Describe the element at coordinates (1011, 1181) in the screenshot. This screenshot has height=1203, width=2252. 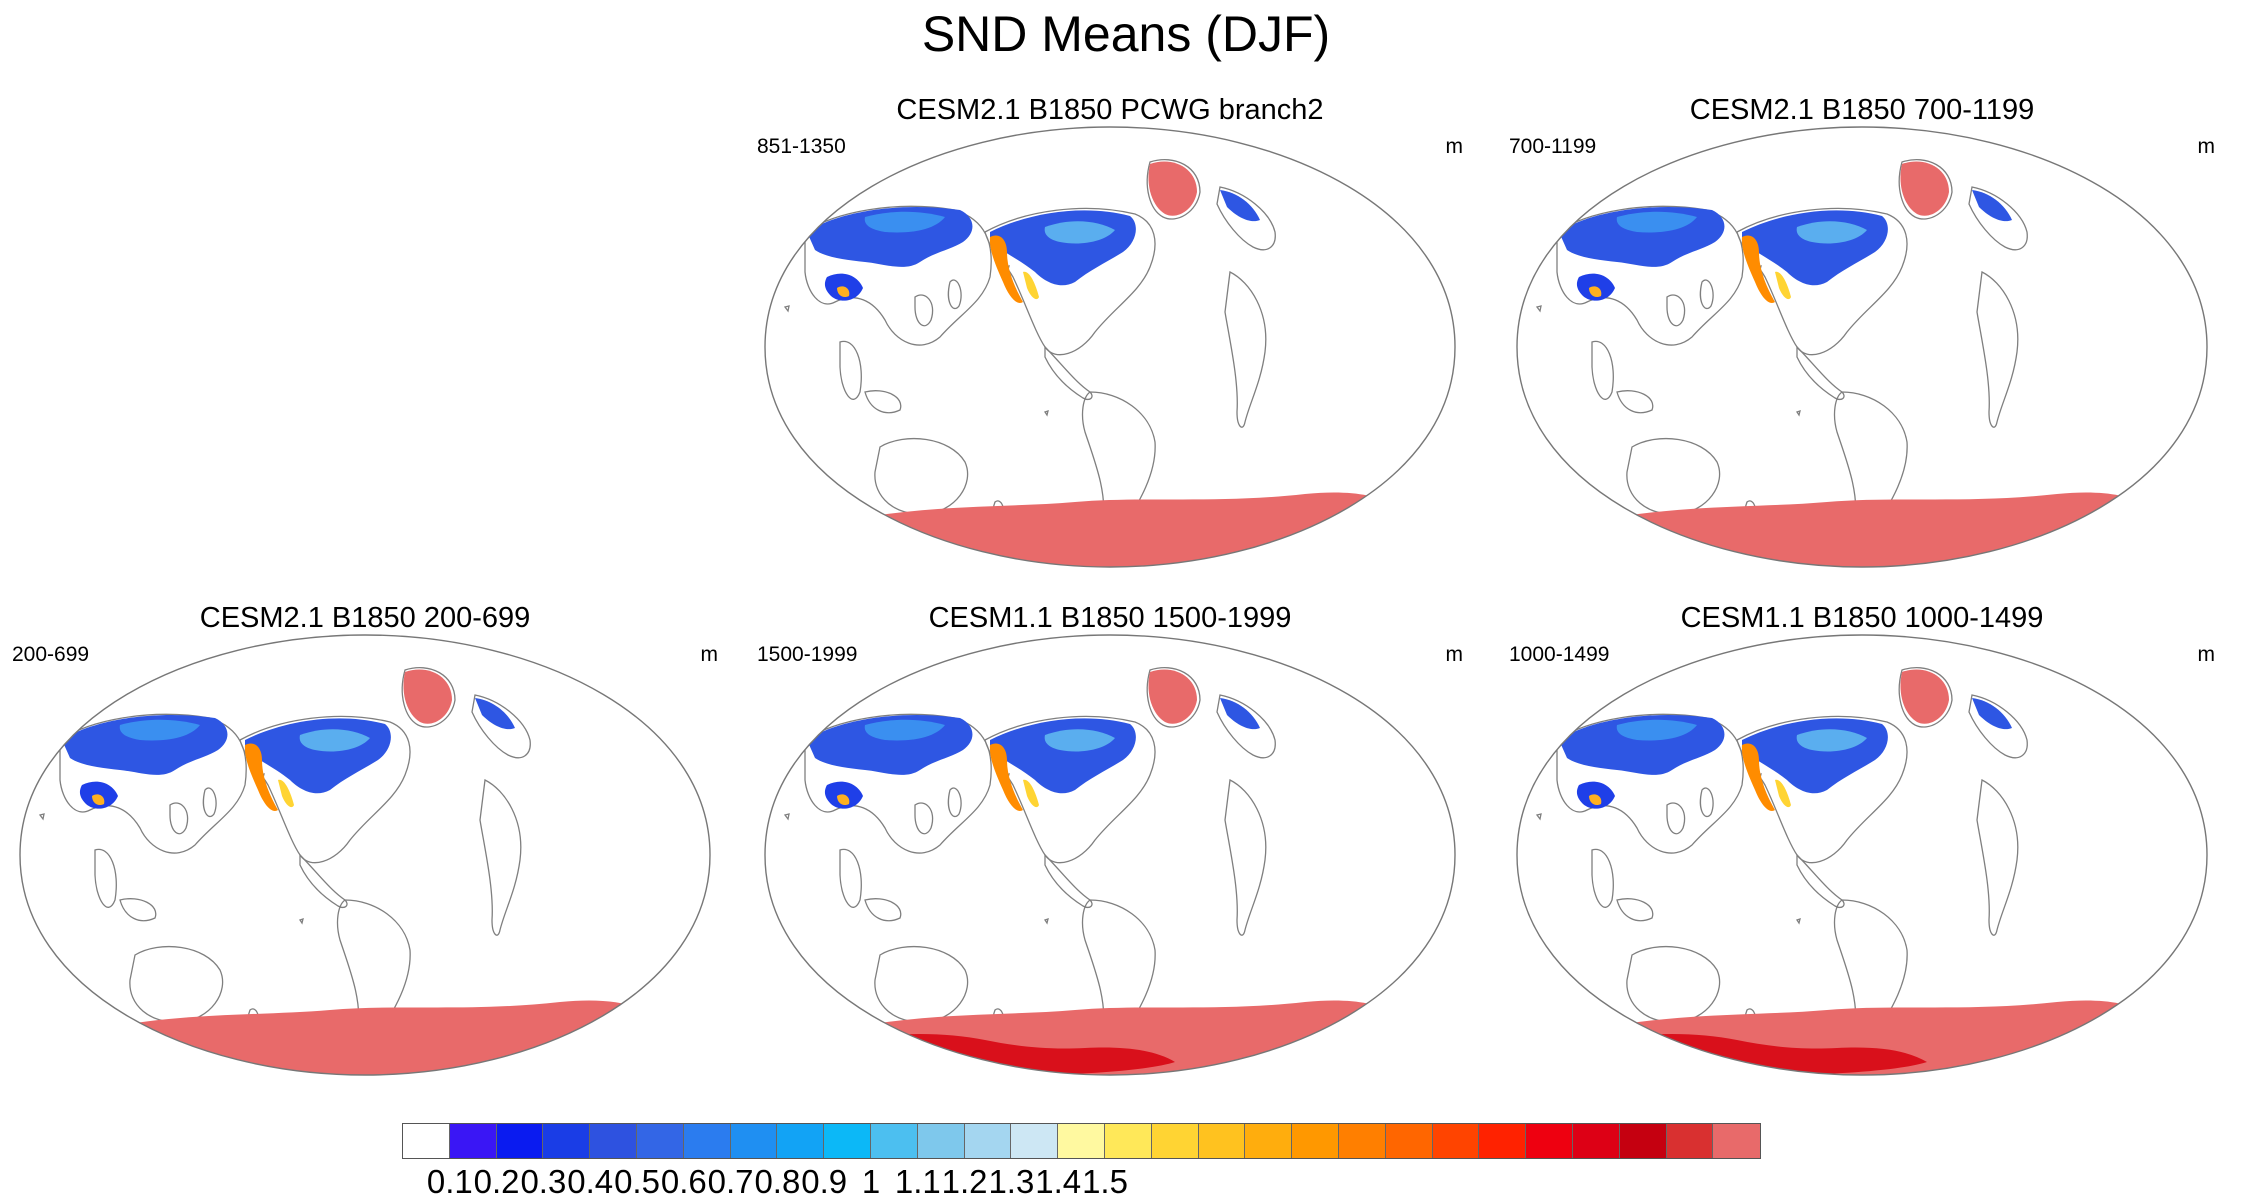
I see `colorbar-label: 1.3` at that location.